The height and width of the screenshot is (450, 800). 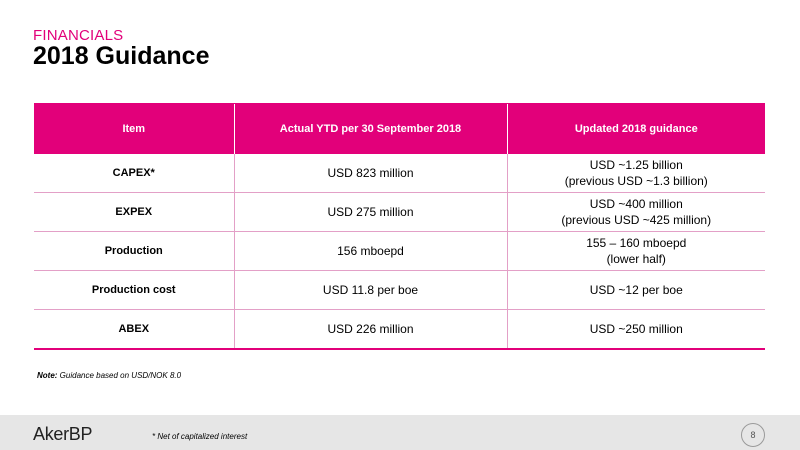 What do you see at coordinates (370, 212) in the screenshot?
I see `row-actual: USD 275 million` at bounding box center [370, 212].